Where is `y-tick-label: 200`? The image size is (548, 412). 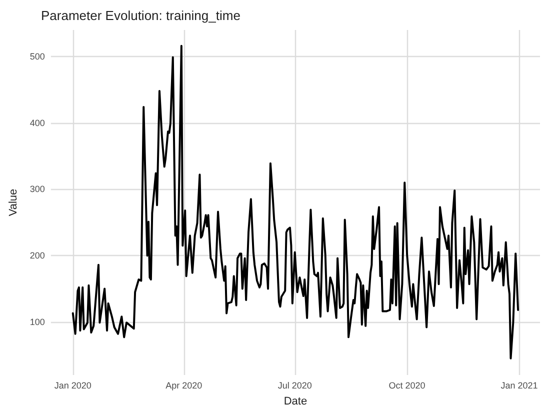 y-tick-label: 200 is located at coordinates (37, 255).